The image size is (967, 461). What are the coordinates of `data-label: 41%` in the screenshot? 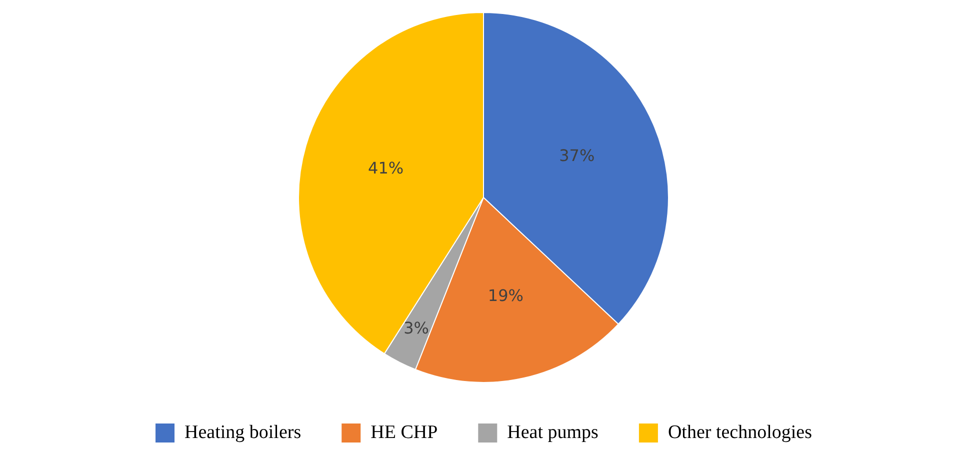 It's located at (386, 168).